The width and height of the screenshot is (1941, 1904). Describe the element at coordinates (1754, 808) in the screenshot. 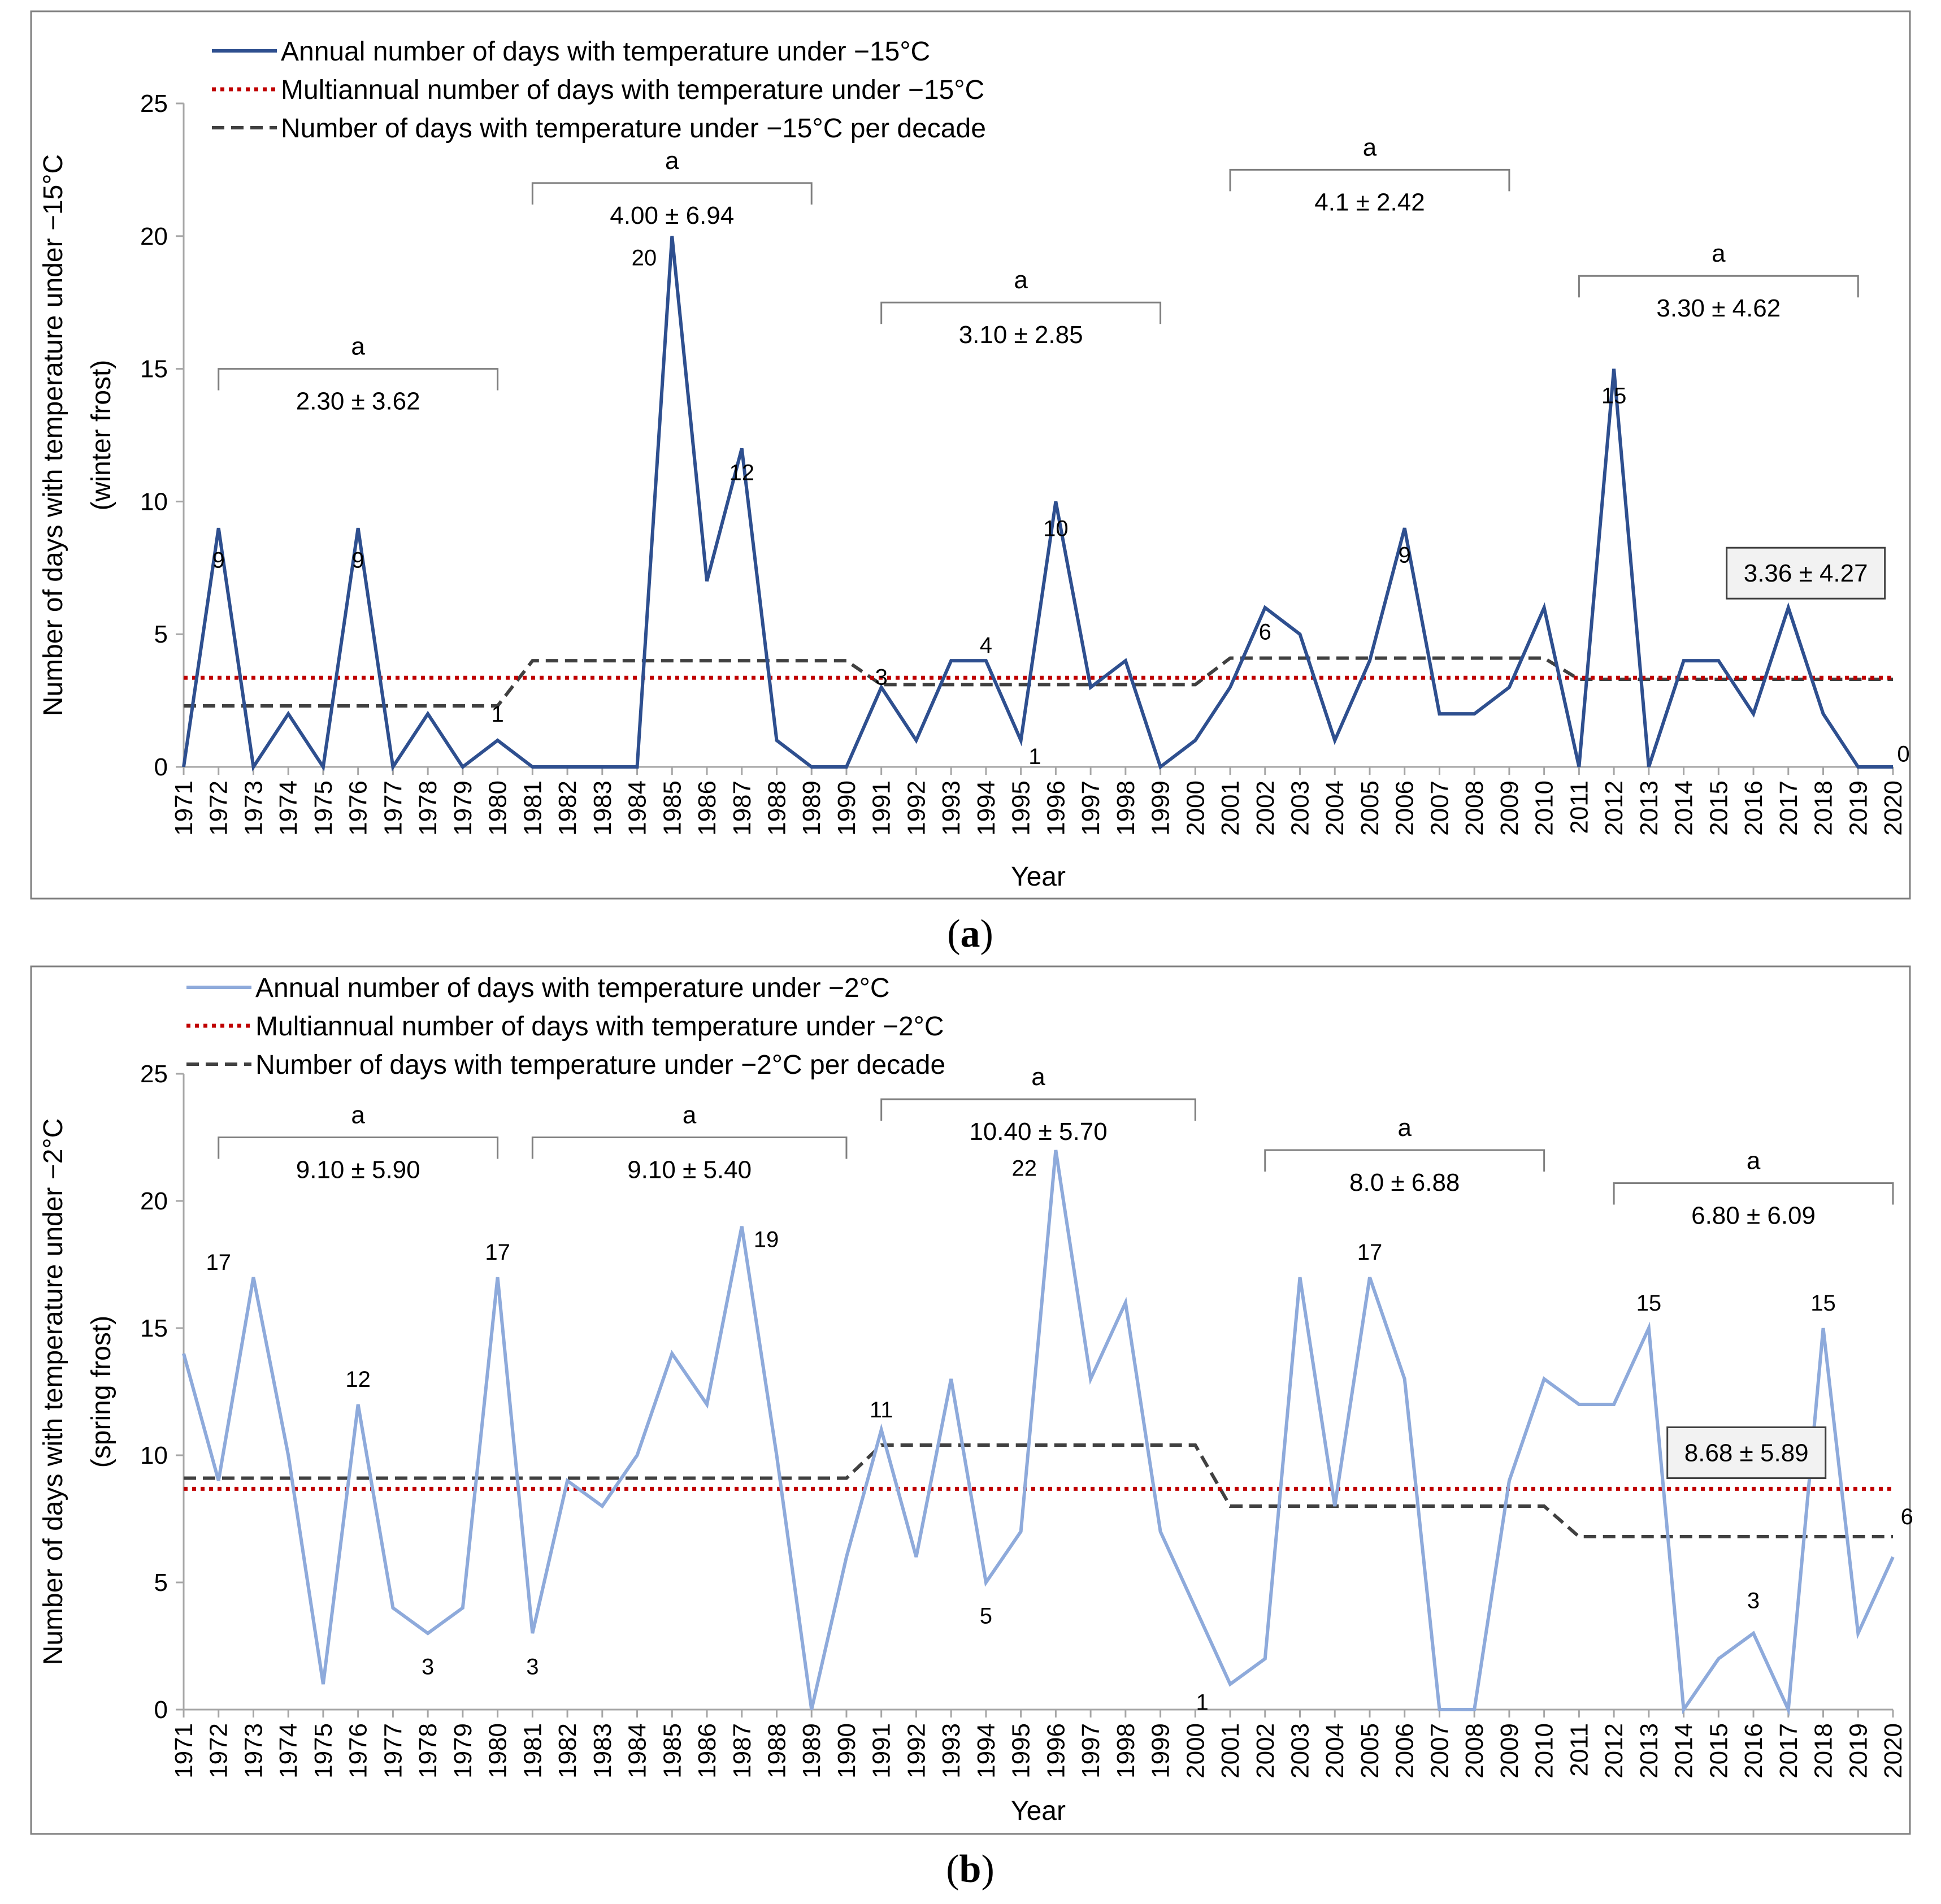

I see `x-tick-label: 2016` at that location.